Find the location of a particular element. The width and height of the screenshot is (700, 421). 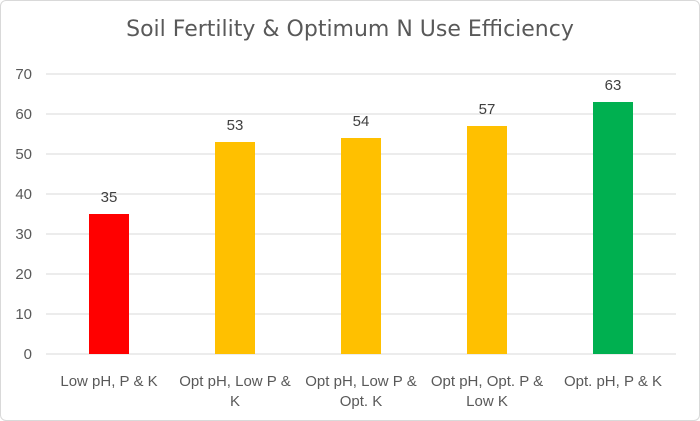

data-label: 63 is located at coordinates (613, 85).